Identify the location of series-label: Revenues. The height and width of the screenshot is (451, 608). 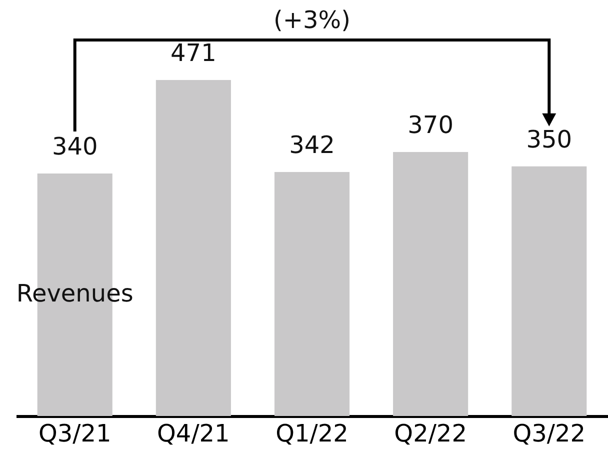
(75, 294).